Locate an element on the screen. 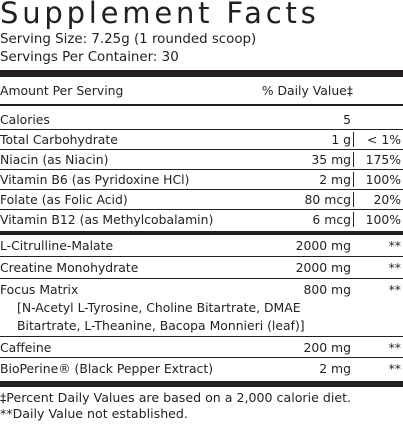 Image resolution: width=403 pixels, height=425 pixels. amount-per-serving-label: Amount Per Serving is located at coordinates (62, 90).